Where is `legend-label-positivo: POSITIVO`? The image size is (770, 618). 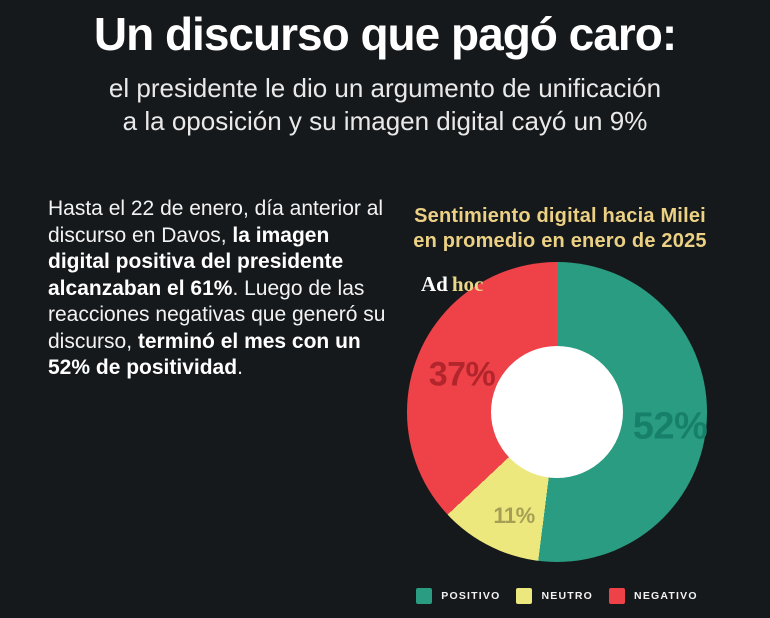 legend-label-positivo: POSITIVO is located at coordinates (471, 596).